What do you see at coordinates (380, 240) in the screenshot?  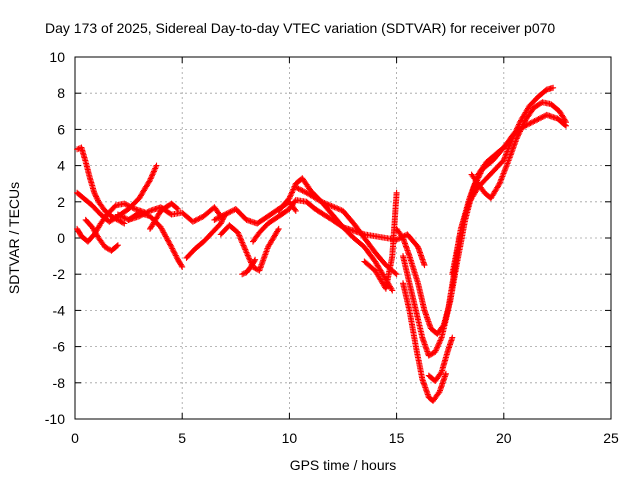 I see `series-arc15` at bounding box center [380, 240].